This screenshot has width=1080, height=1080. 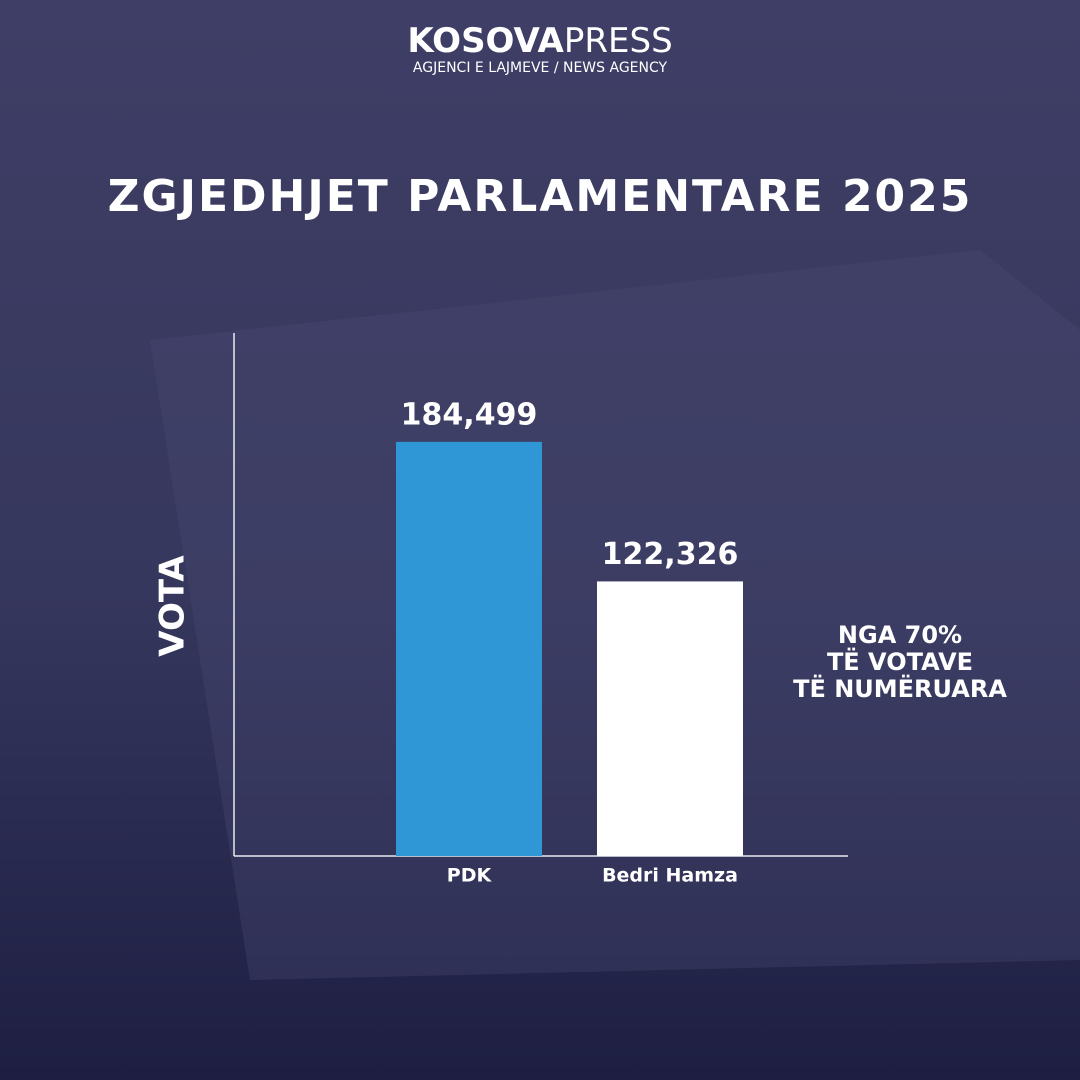 I want to click on x-tick-label: PDK, so click(x=470, y=876).